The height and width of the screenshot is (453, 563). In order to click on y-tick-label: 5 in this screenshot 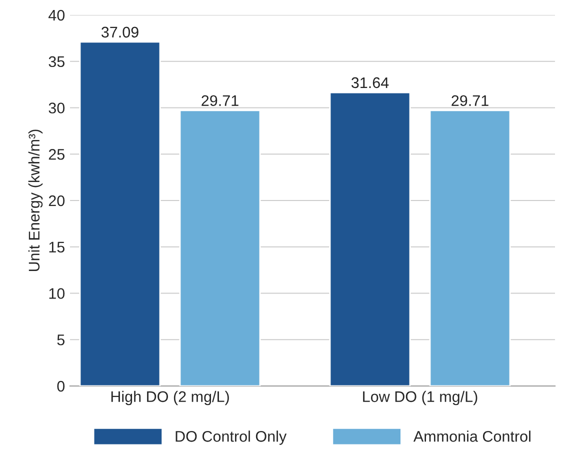, I will do `click(60, 340)`.